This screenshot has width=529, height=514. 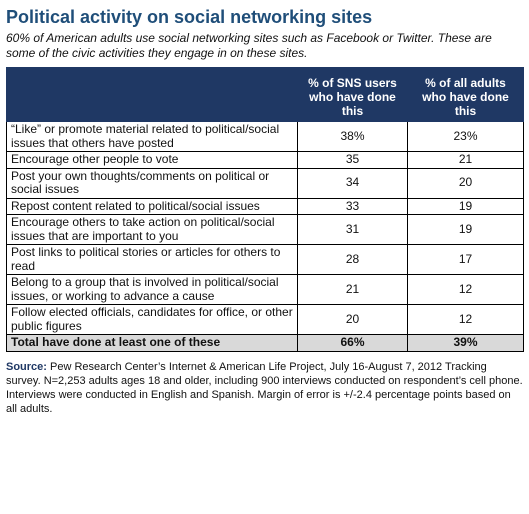 What do you see at coordinates (352, 160) in the screenshot?
I see `value-sns-users: 35` at bounding box center [352, 160].